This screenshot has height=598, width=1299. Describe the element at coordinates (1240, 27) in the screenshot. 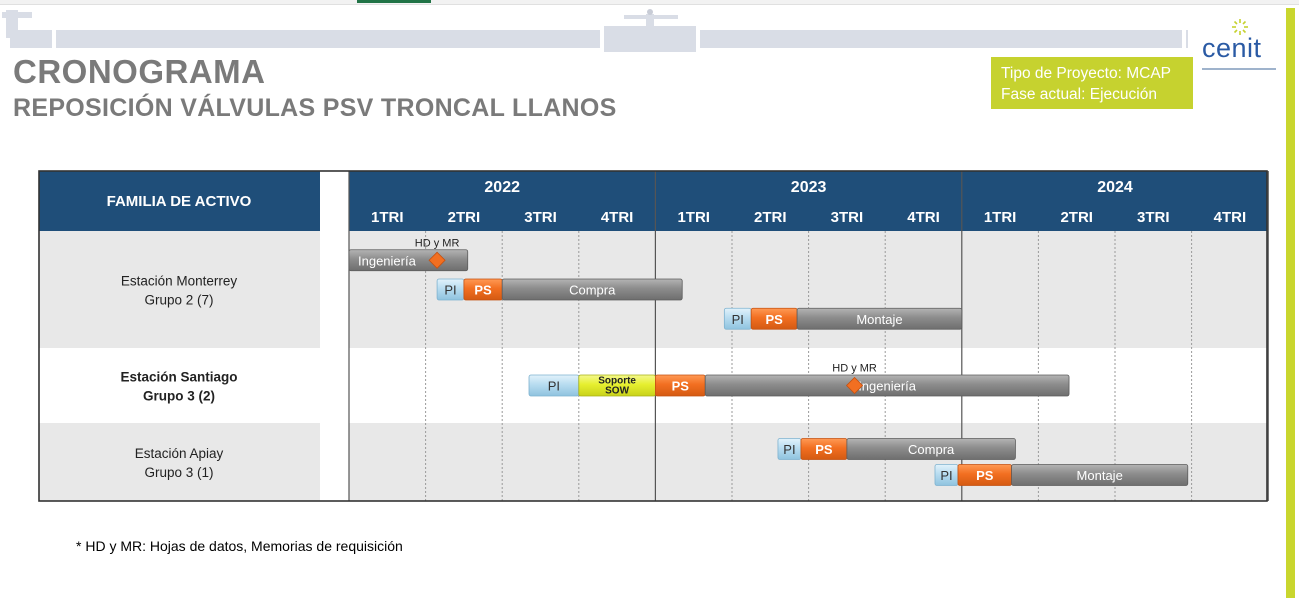

I see `sun-icon` at that location.